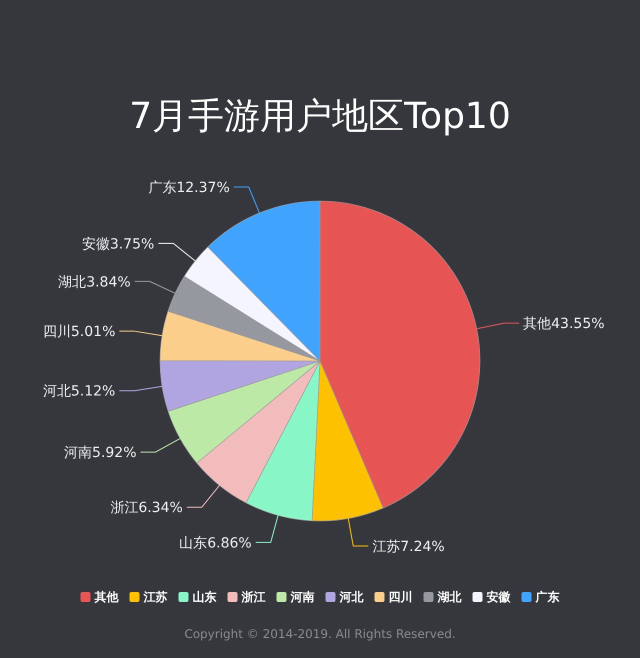 This screenshot has width=640, height=658. I want to click on title: 7月手游用户地区Top10, so click(320, 116).